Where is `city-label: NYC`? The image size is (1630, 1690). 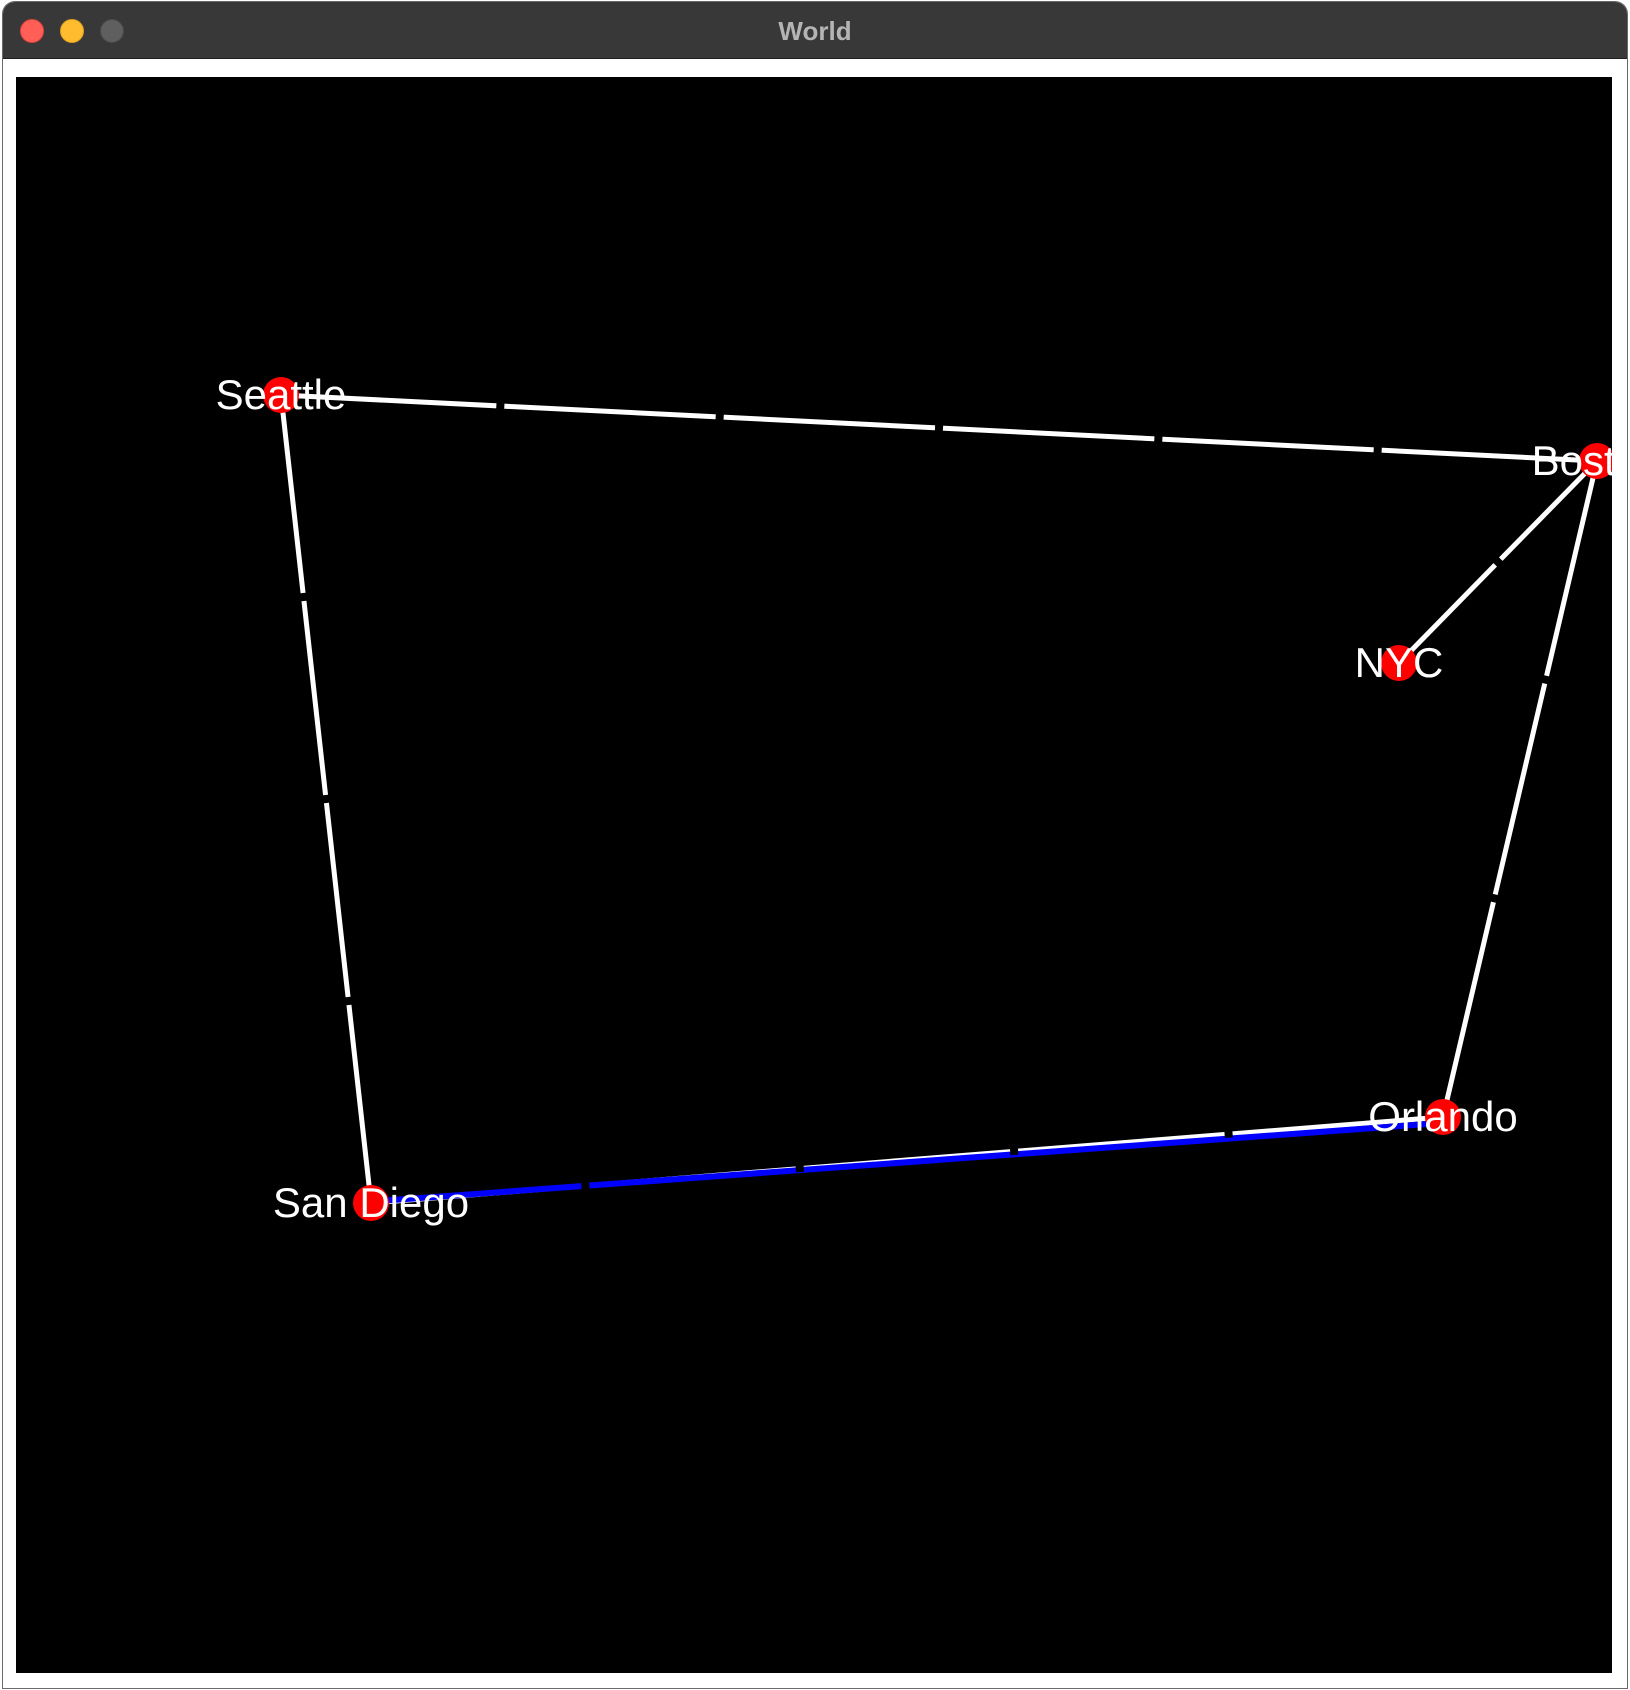
city-label: NYC is located at coordinates (1399, 662).